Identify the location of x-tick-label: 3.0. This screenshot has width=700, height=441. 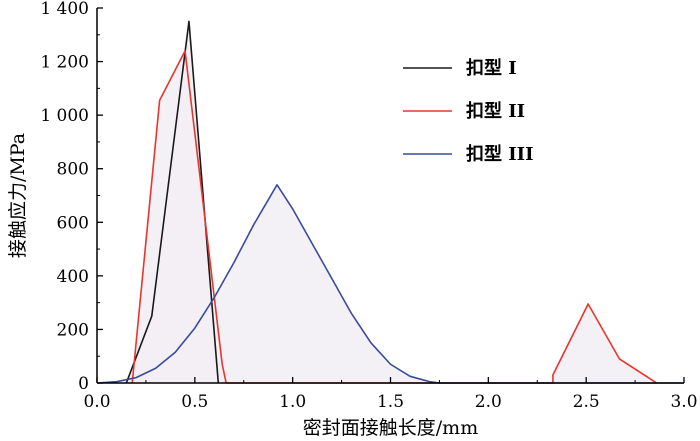
(683, 402).